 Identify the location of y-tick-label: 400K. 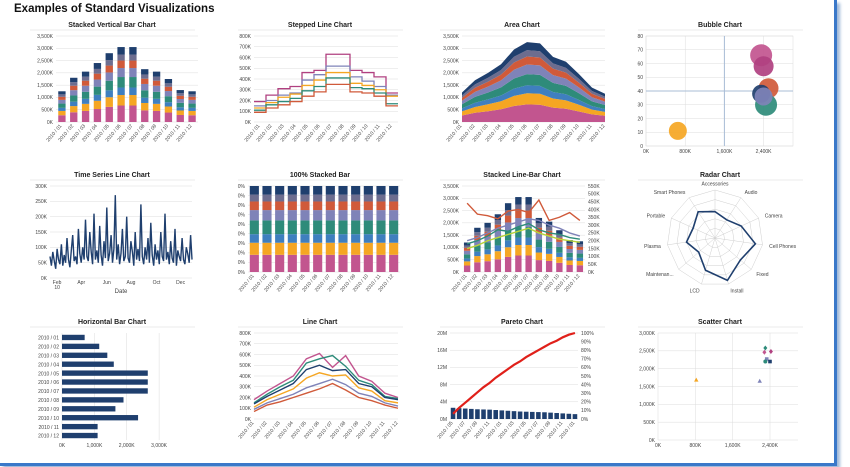
(594, 210).